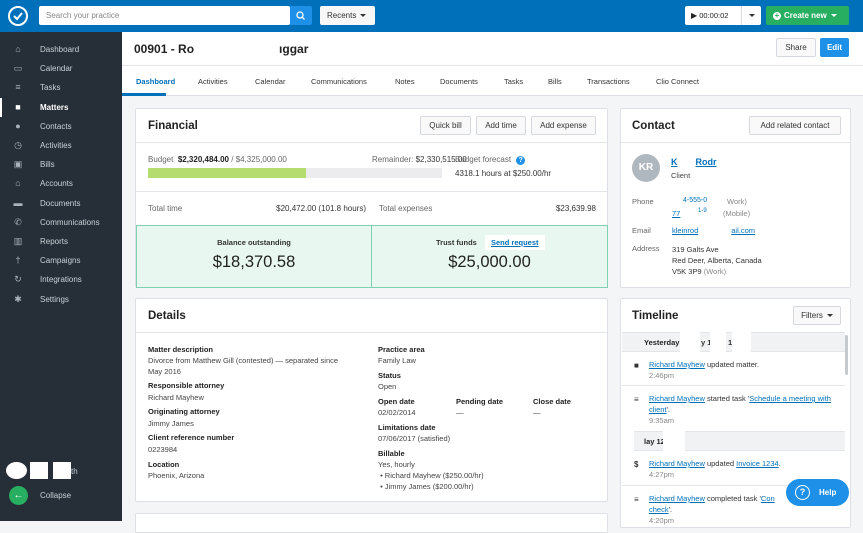 The height and width of the screenshot is (533, 863). Describe the element at coordinates (702, 211) in the screenshot. I see `phone-mobile-partial: 1-9` at that location.